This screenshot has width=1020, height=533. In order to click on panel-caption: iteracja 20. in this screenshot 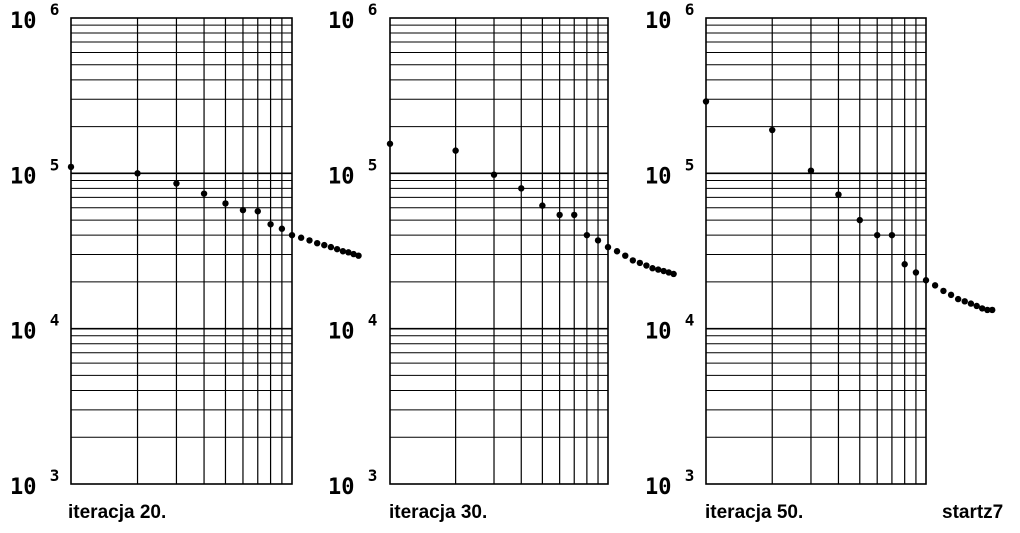, I will do `click(117, 512)`.